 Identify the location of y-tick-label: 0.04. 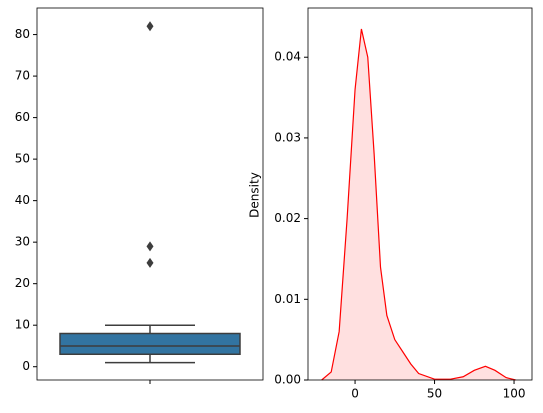
(287, 57).